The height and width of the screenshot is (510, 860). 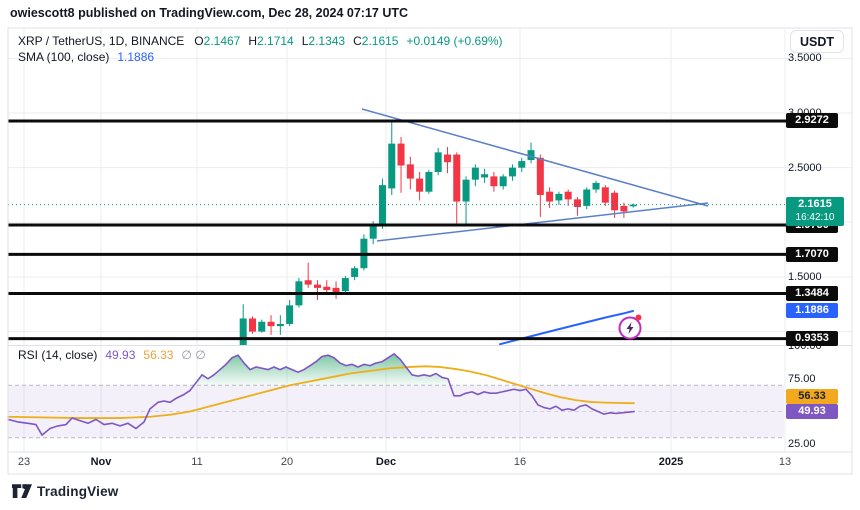 What do you see at coordinates (260, 57) in the screenshot?
I see `sma-legend-row: SMA (100, close) 1.1886` at bounding box center [260, 57].